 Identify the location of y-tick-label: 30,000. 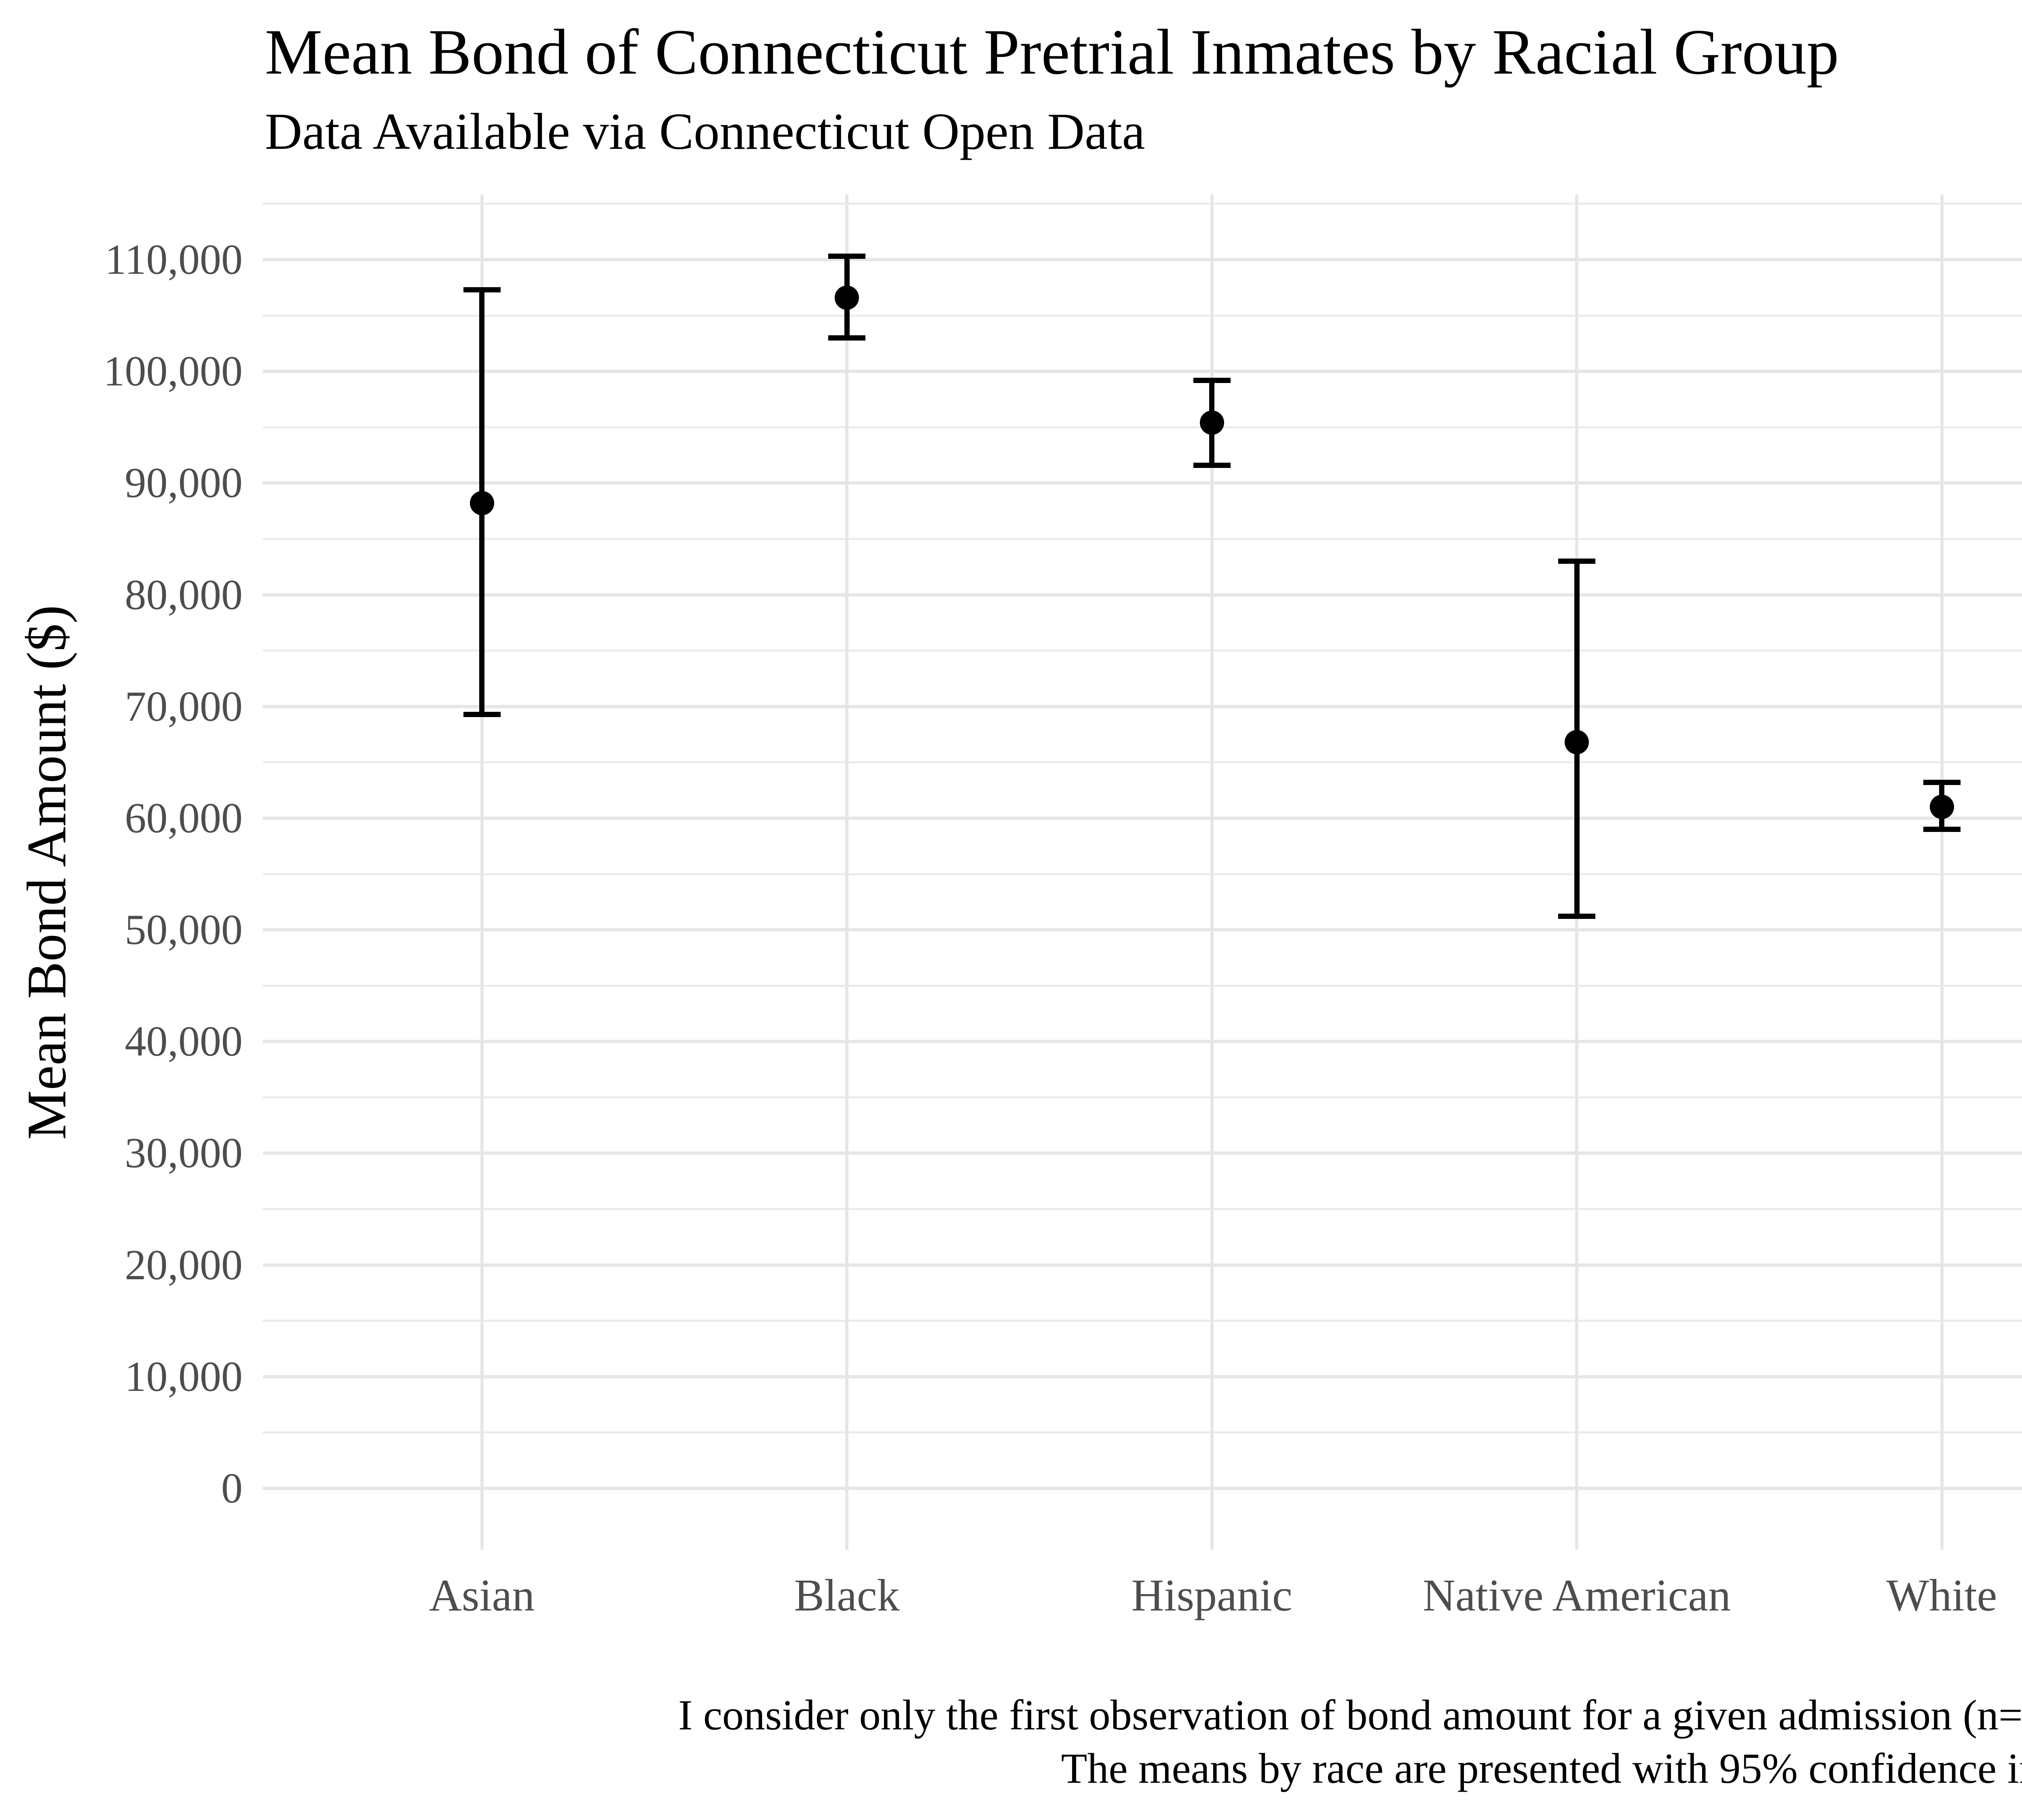
(184, 1153).